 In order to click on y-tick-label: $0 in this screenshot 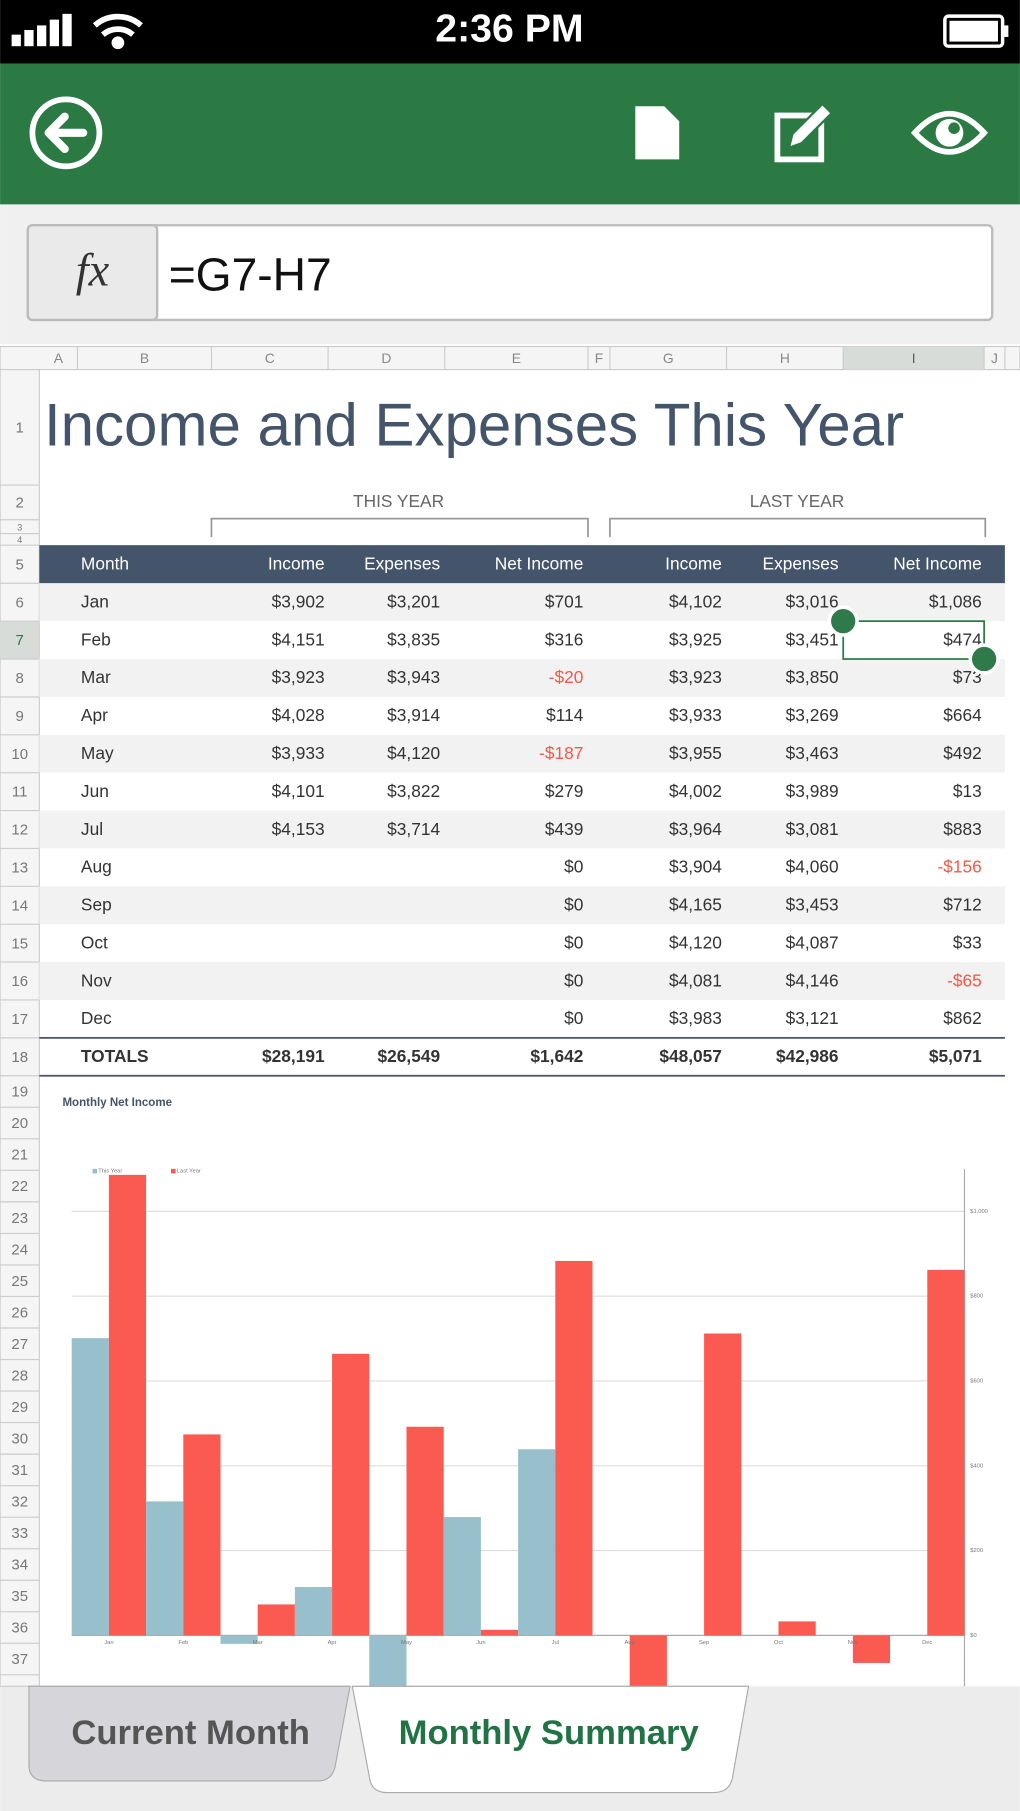, I will do `click(973, 1636)`.